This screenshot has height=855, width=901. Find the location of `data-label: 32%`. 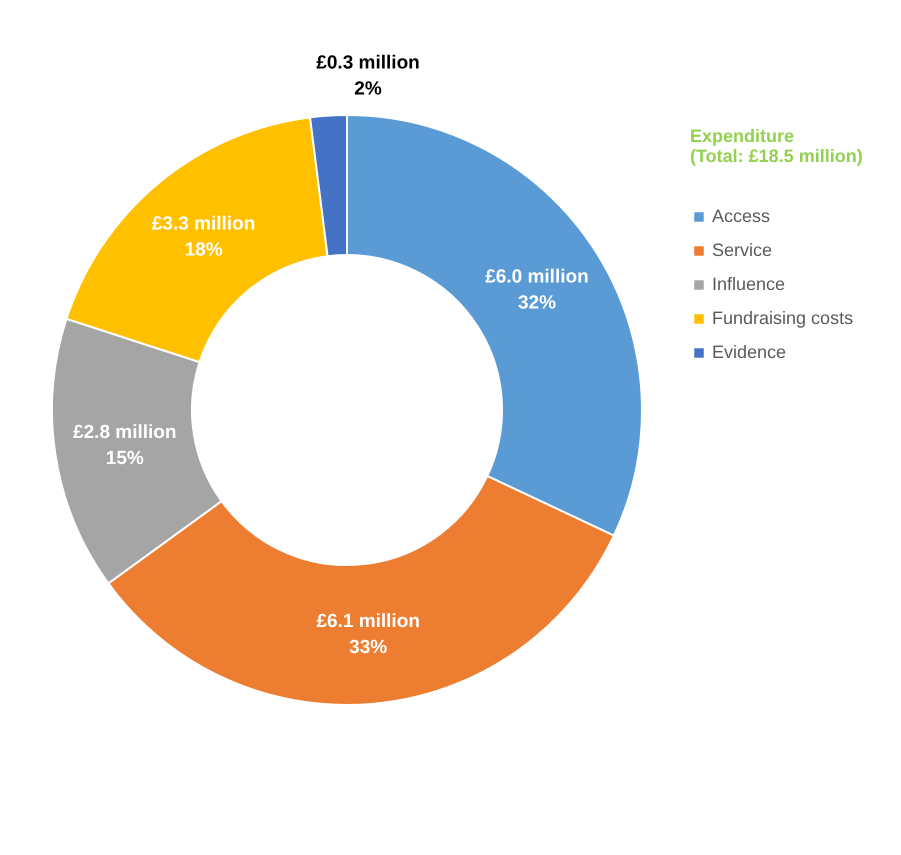

data-label: 32% is located at coordinates (537, 303).